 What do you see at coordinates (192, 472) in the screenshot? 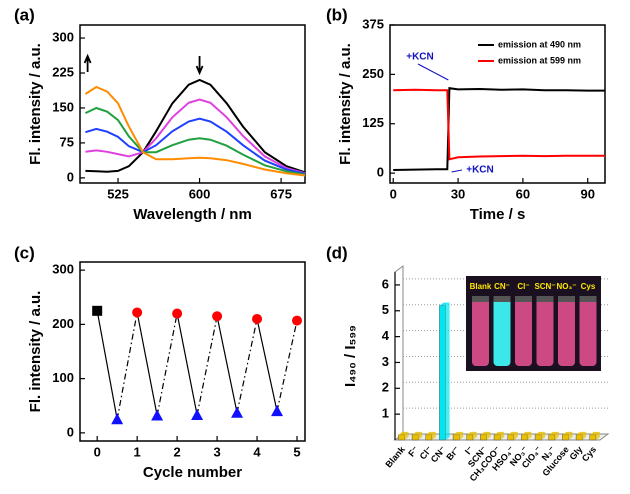
I see `x-axis-title: Cycle number` at bounding box center [192, 472].